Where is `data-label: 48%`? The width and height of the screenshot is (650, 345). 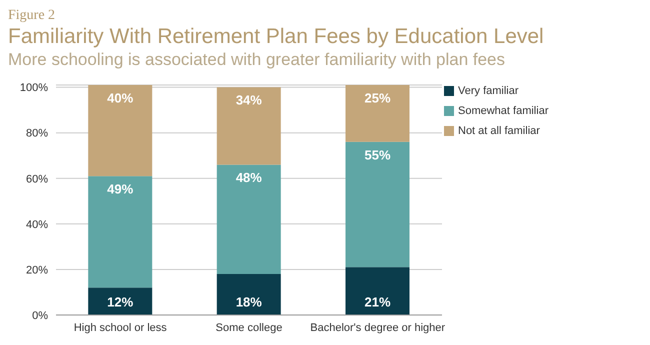 data-label: 48% is located at coordinates (249, 178).